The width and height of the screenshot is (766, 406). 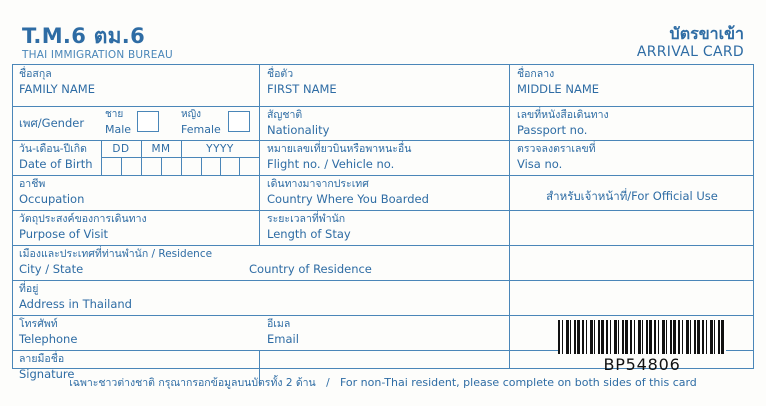 I want to click on field-date-of-birth: วัน-เดือน-ปีเกิด Date of Birth, so click(x=58, y=157).